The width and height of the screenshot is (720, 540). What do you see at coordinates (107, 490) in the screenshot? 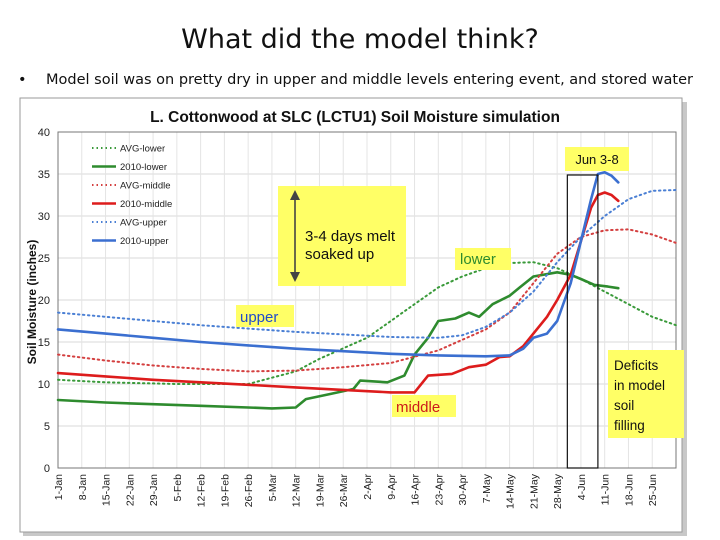
I see `x-tick-label: 15-Jan` at bounding box center [107, 490].